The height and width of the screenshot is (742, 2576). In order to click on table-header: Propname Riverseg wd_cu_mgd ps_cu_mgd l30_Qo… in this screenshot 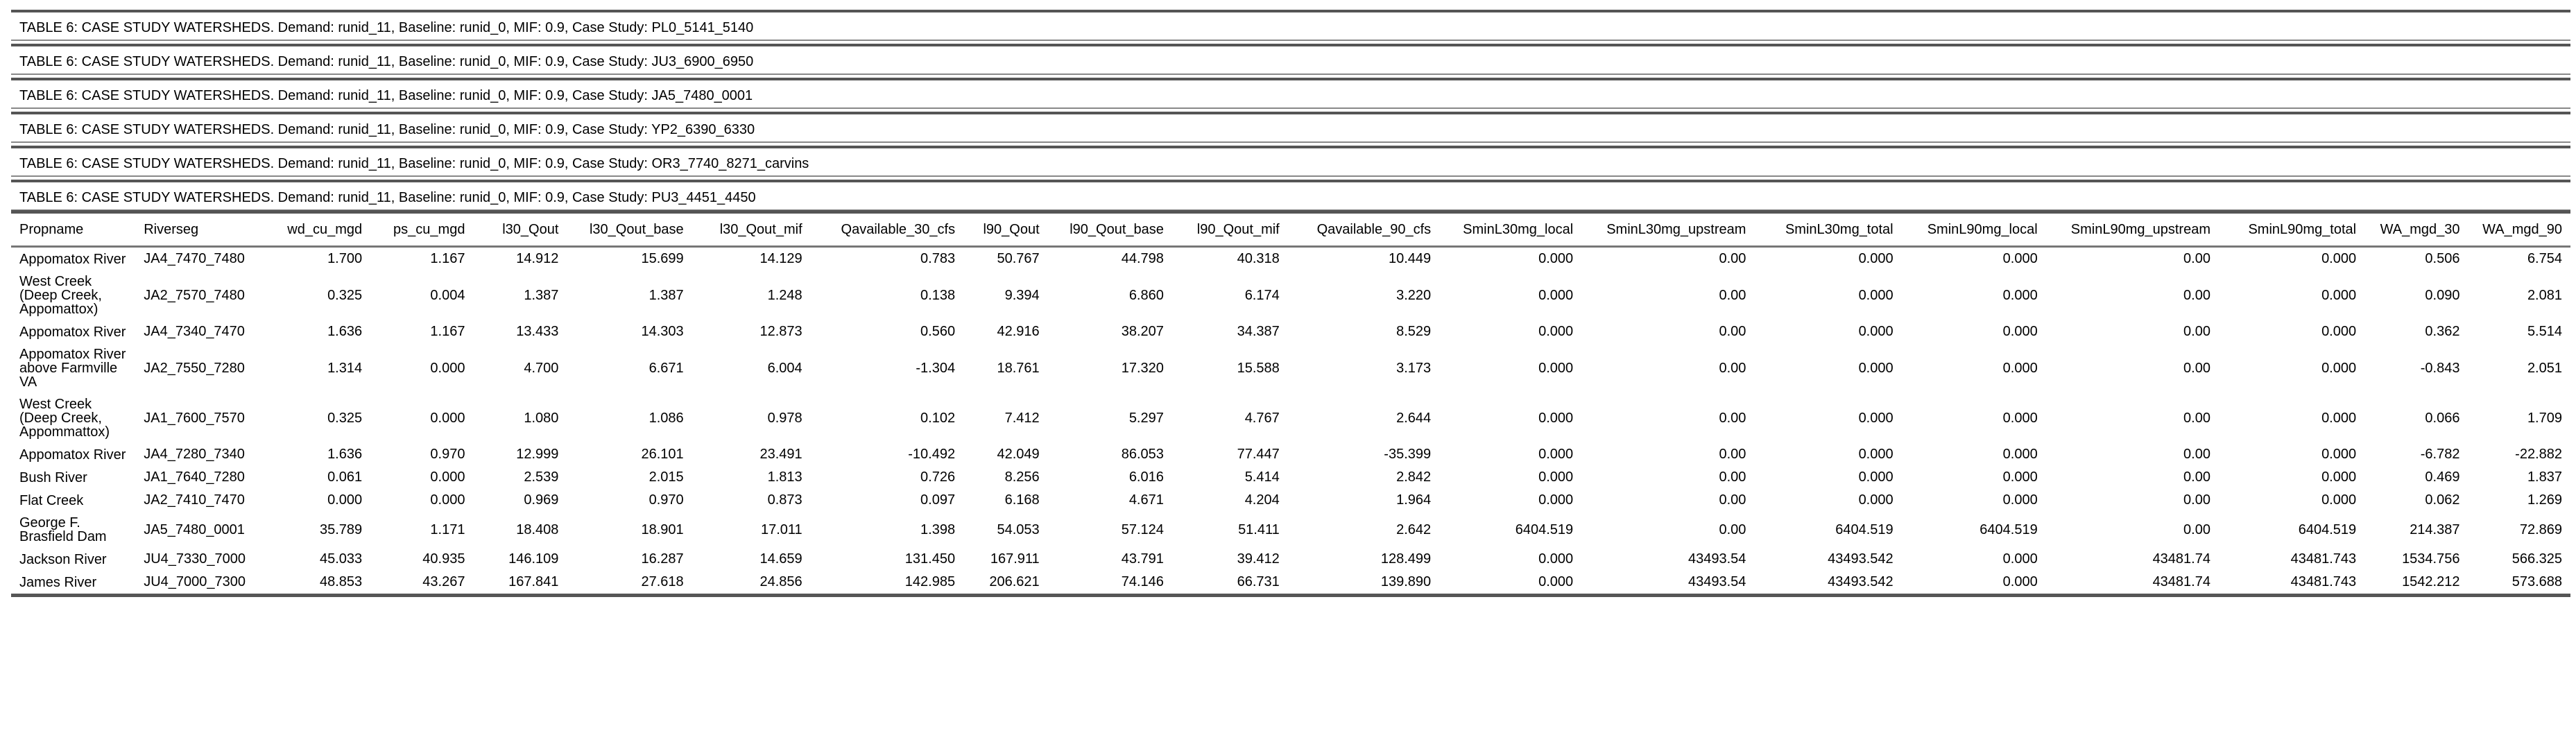, I will do `click(1290, 229)`.